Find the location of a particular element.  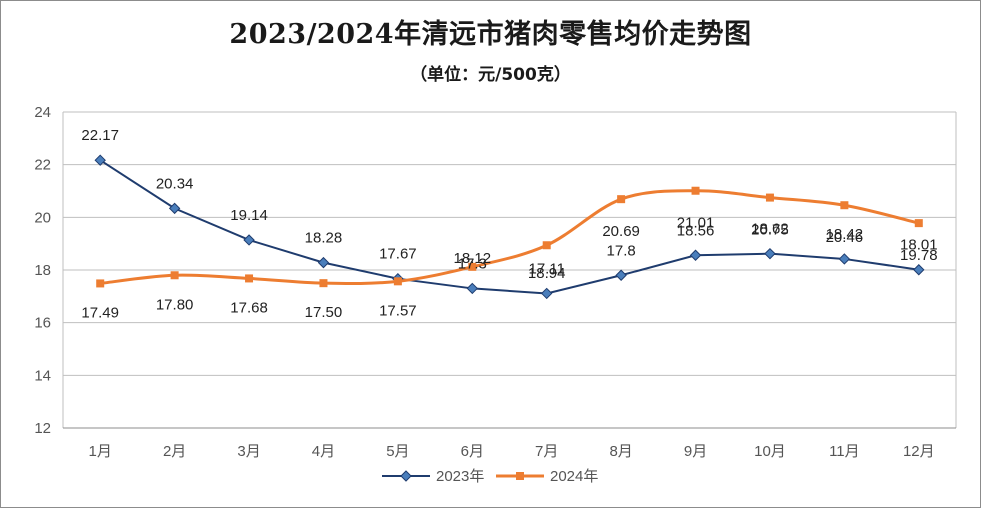

x-tick-label: 8月 is located at coordinates (620, 451).